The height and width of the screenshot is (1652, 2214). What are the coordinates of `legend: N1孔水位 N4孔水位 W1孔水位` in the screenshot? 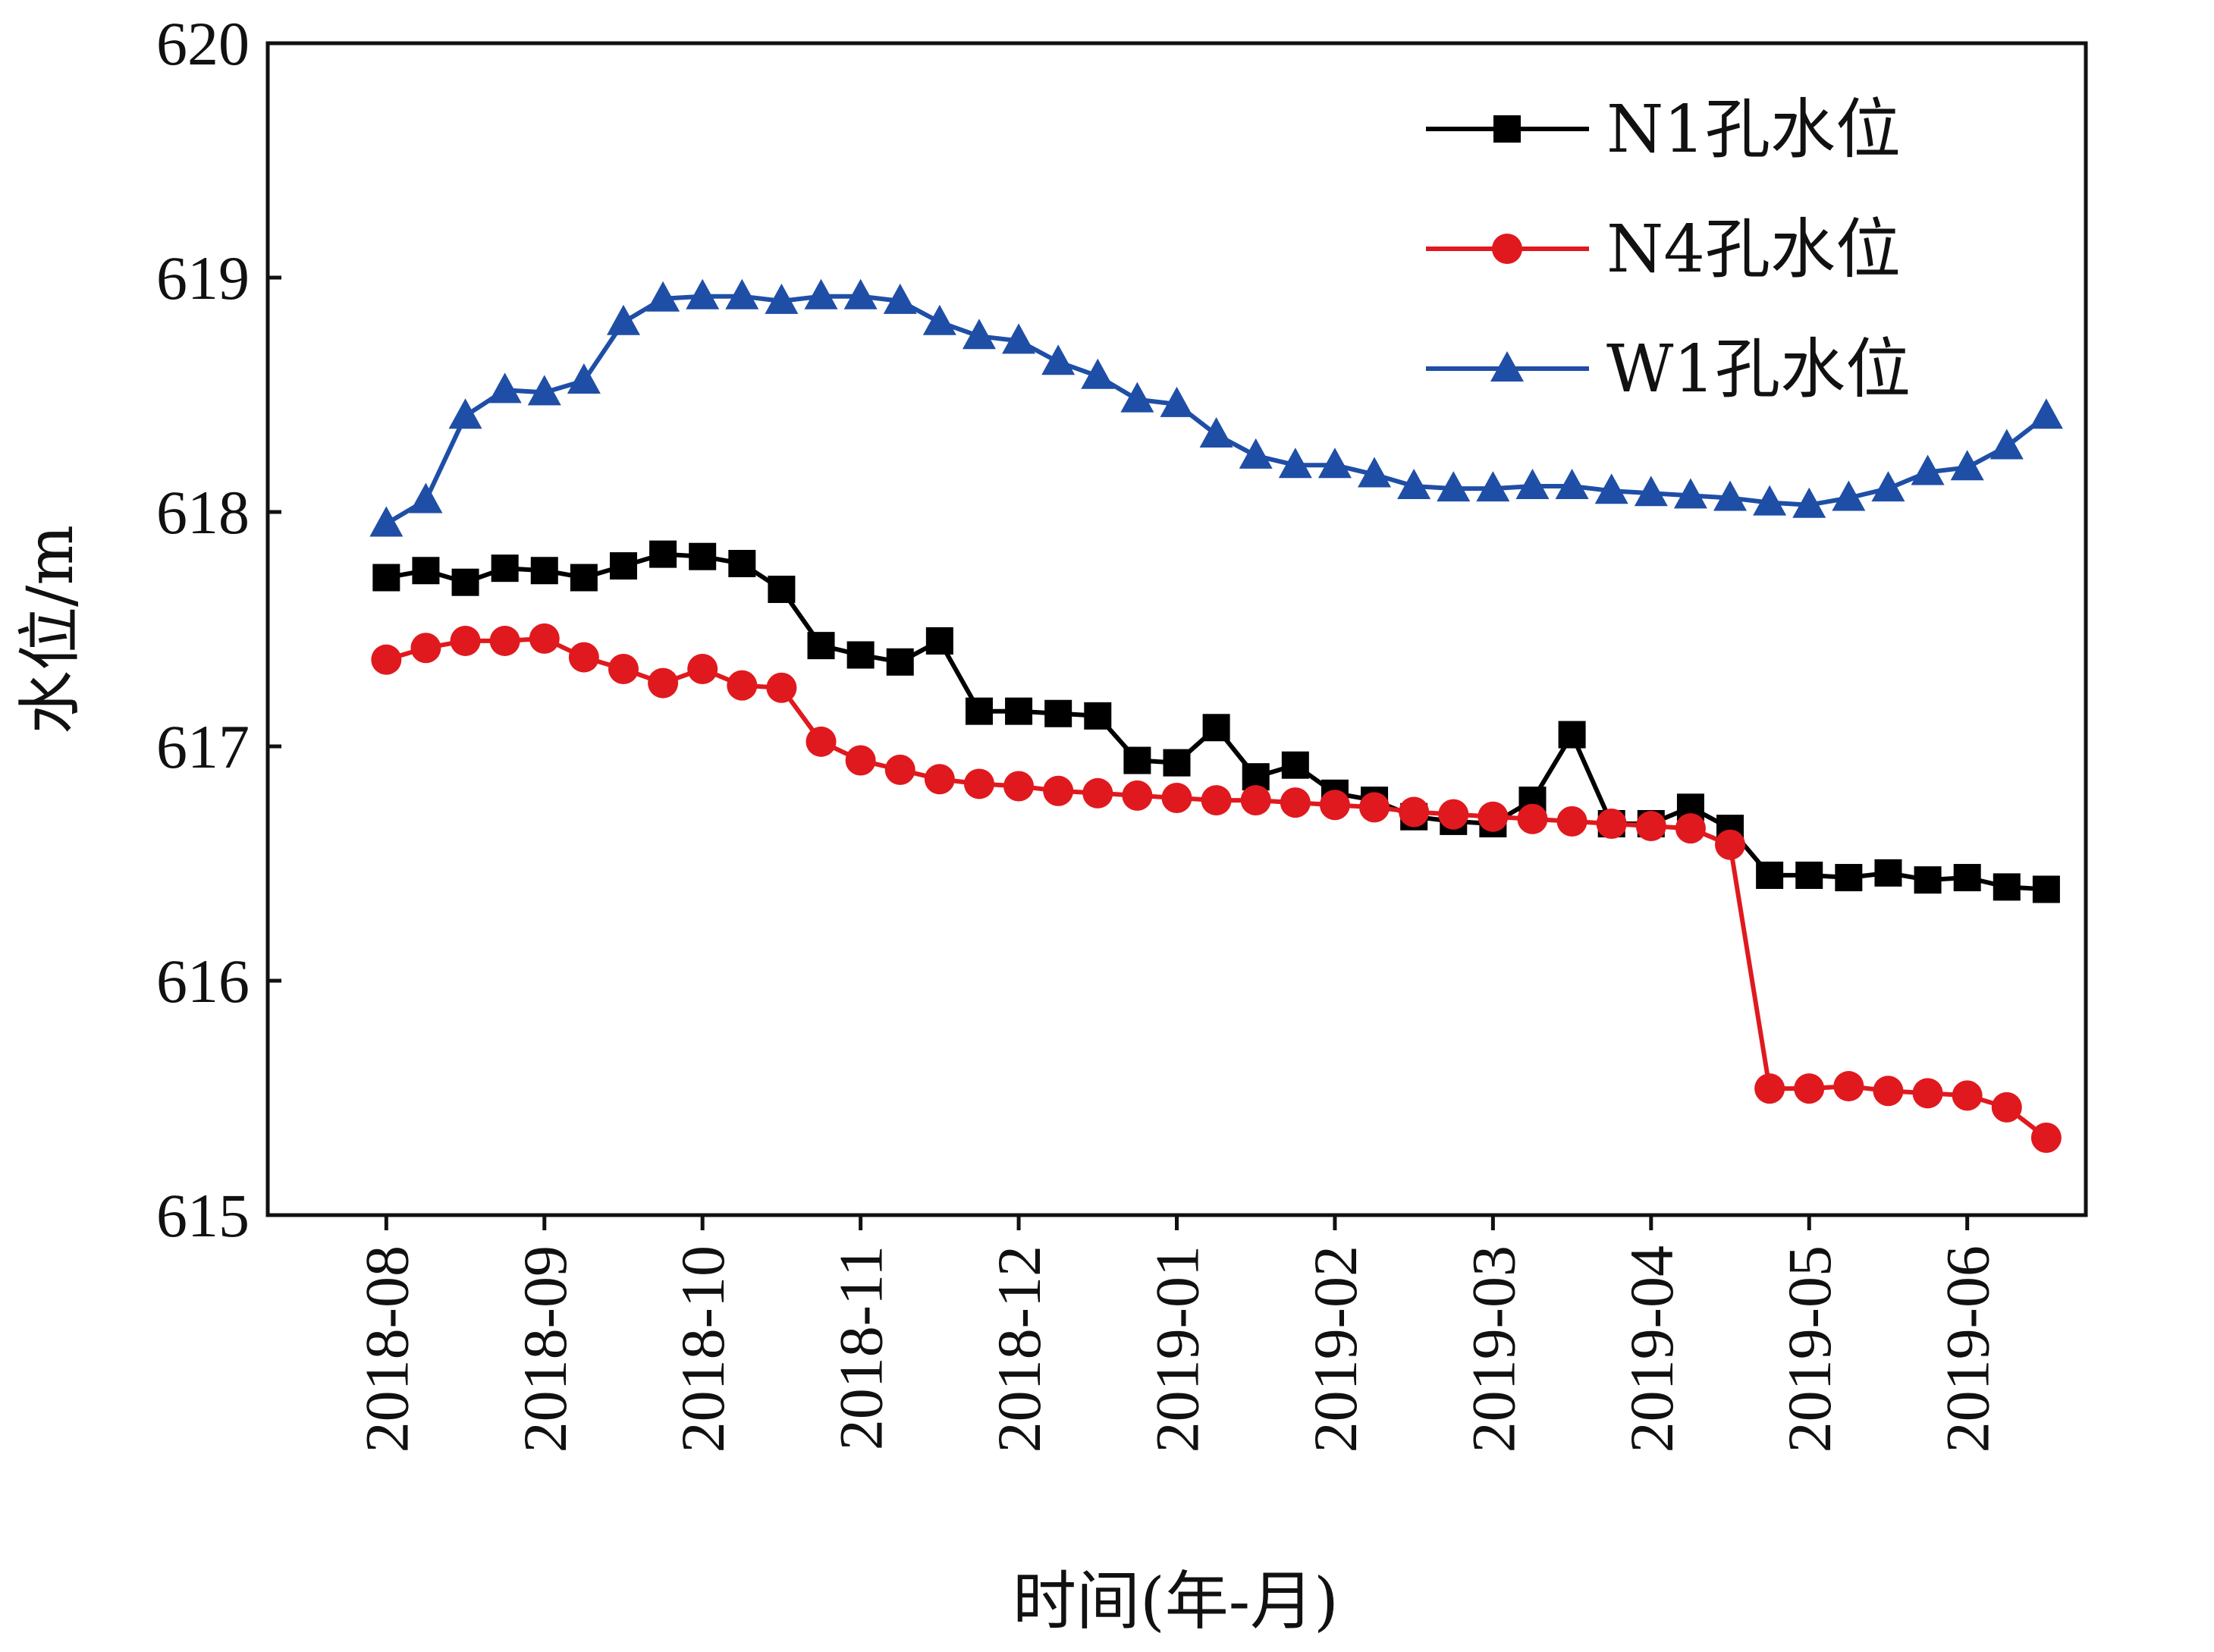 It's located at (1669, 250).